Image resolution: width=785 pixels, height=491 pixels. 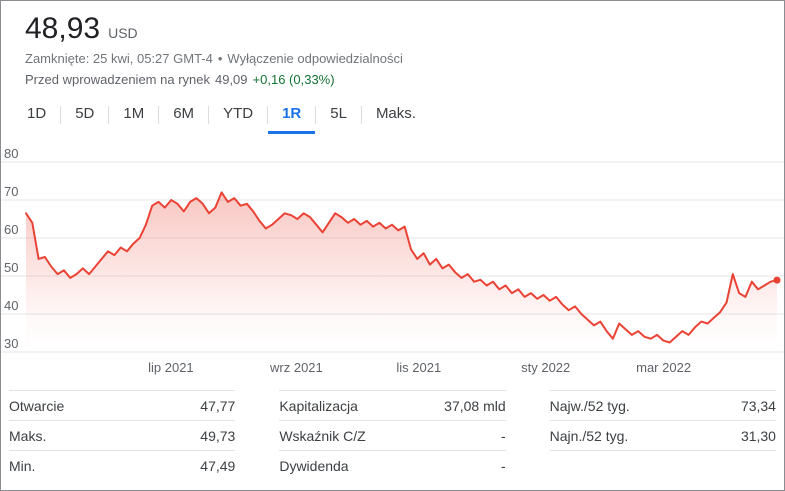 I want to click on stat-row-najw-52tyg: Najw./52 tyg. 73,34, so click(x=662, y=405).